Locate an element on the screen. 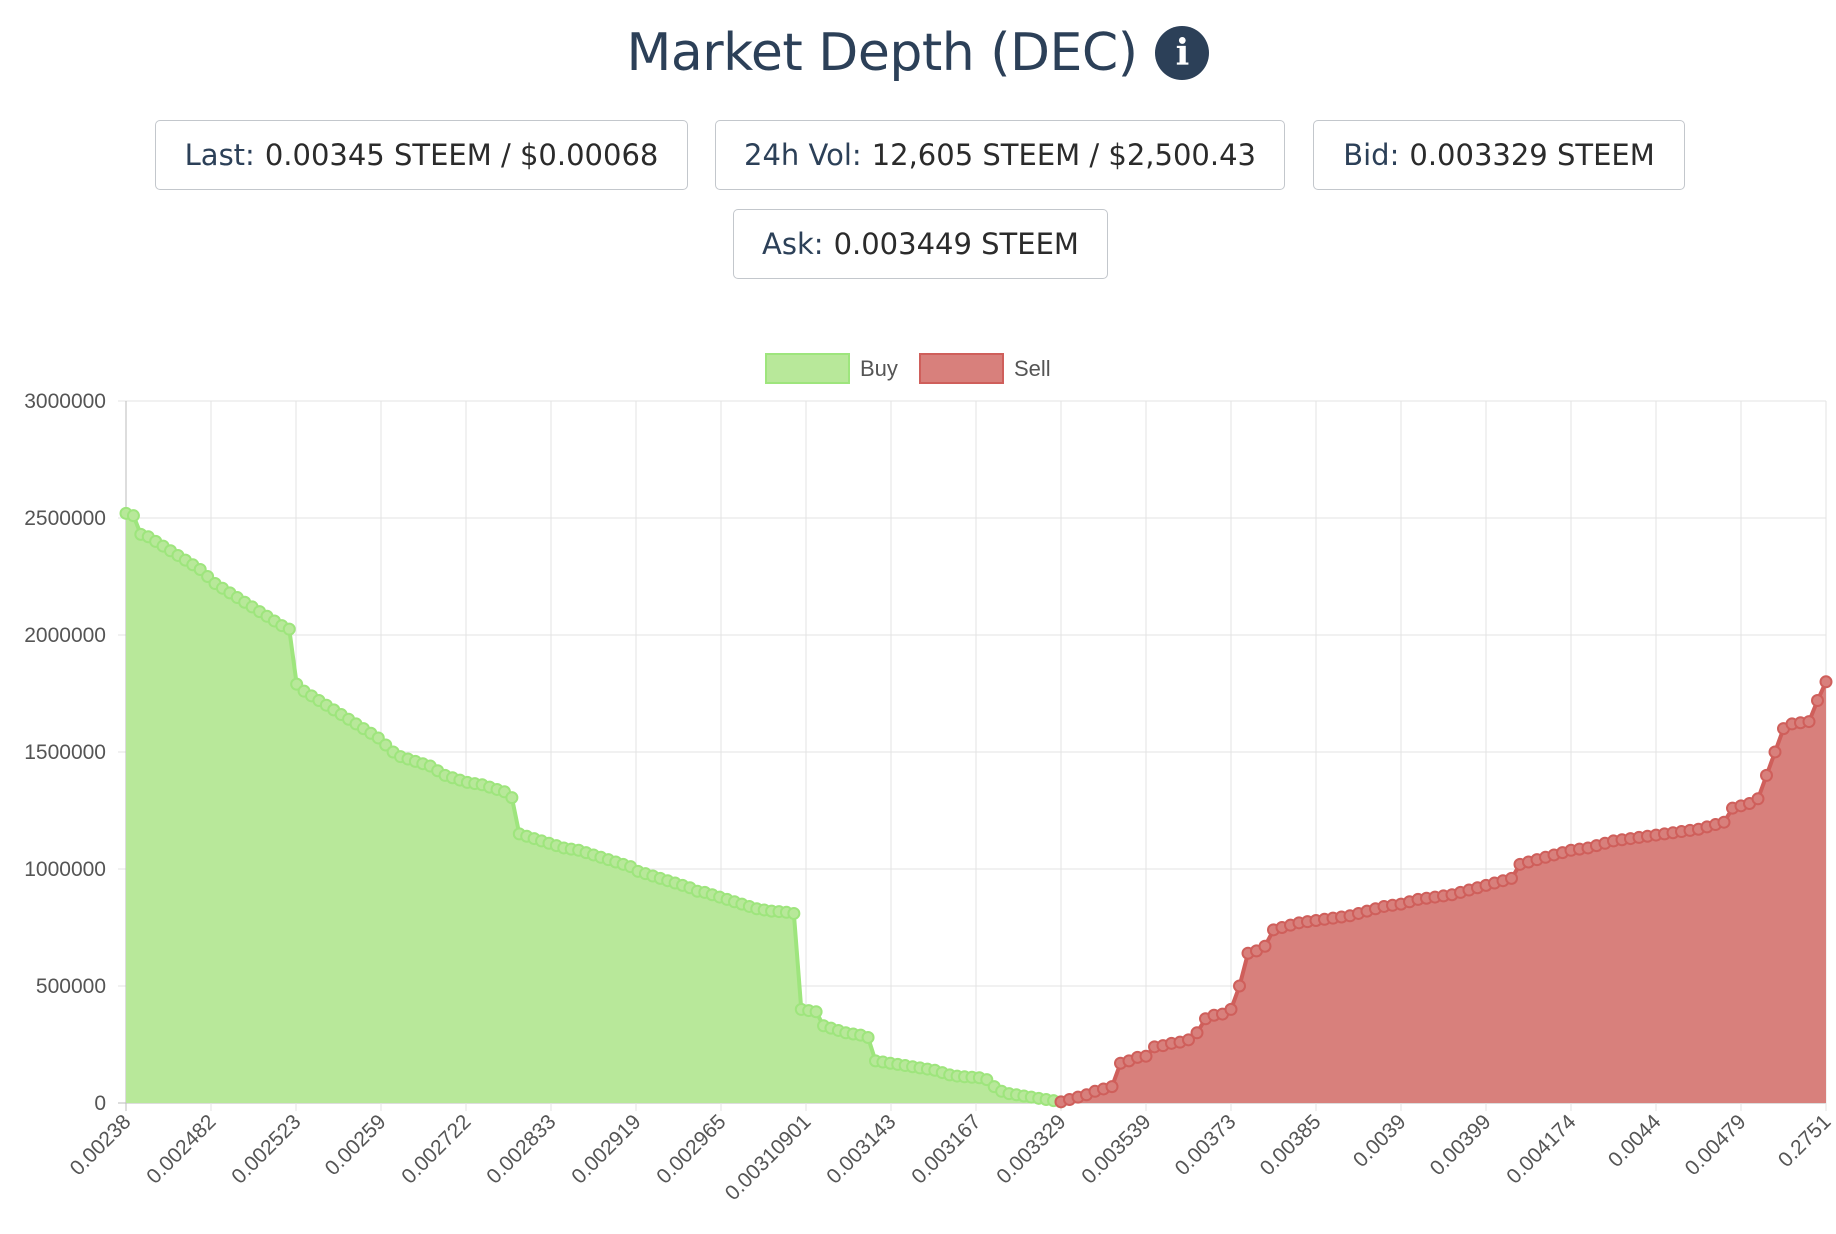  y-tick-label: 1500000 is located at coordinates (65, 752).